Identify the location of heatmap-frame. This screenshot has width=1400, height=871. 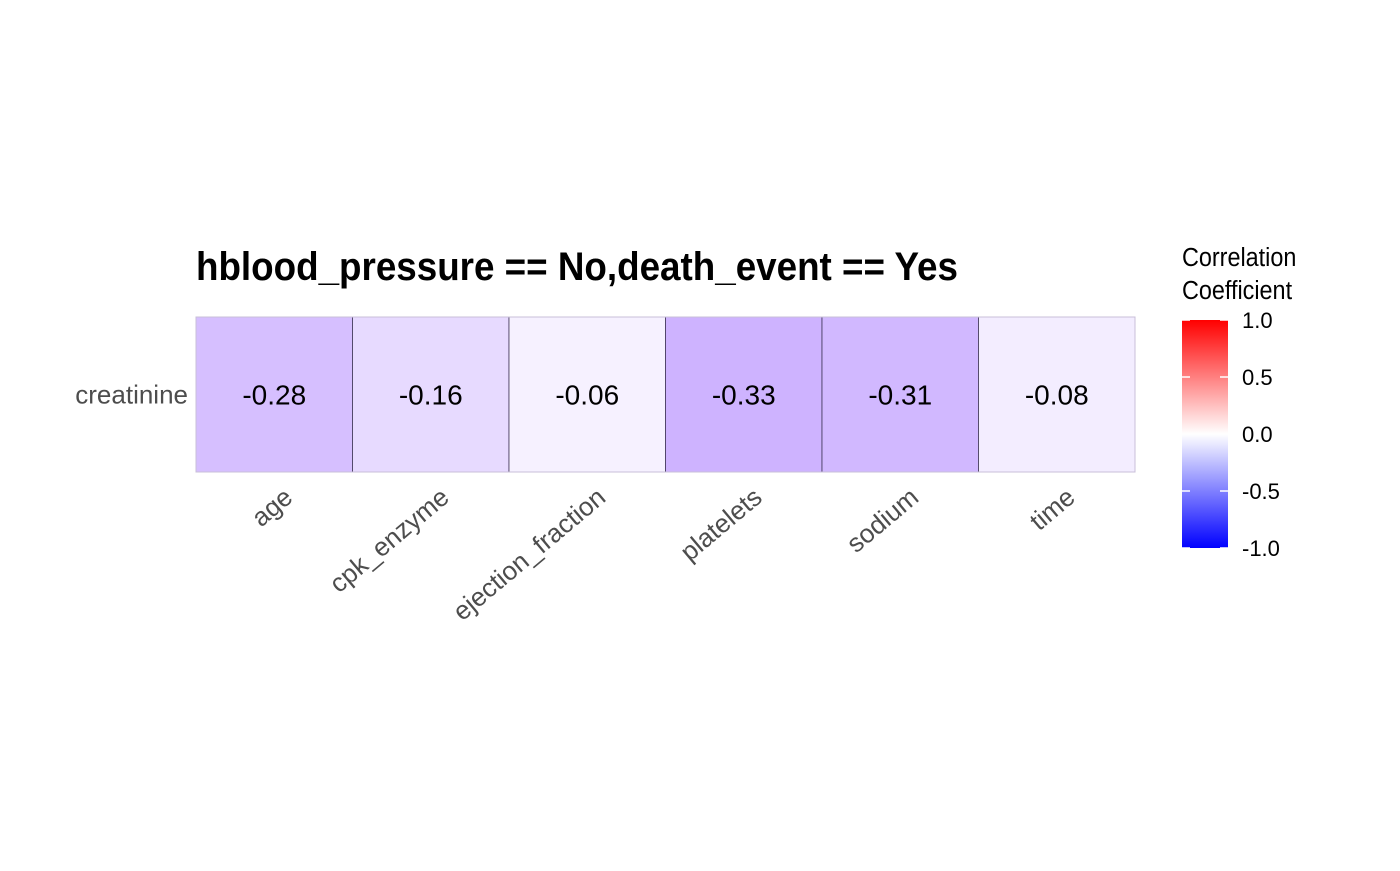
(665, 394).